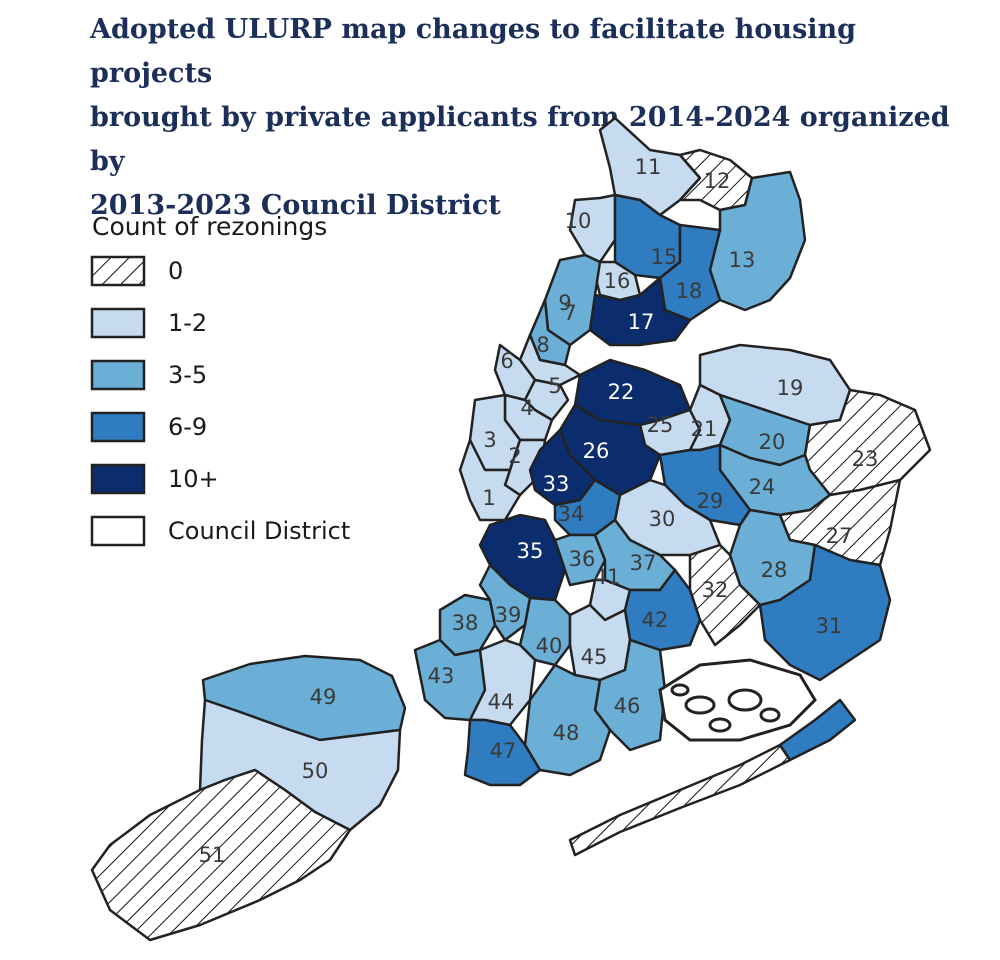 This screenshot has width=1000, height=960. What do you see at coordinates (193, 479) in the screenshot?
I see `legend-label-c4: 10+` at bounding box center [193, 479].